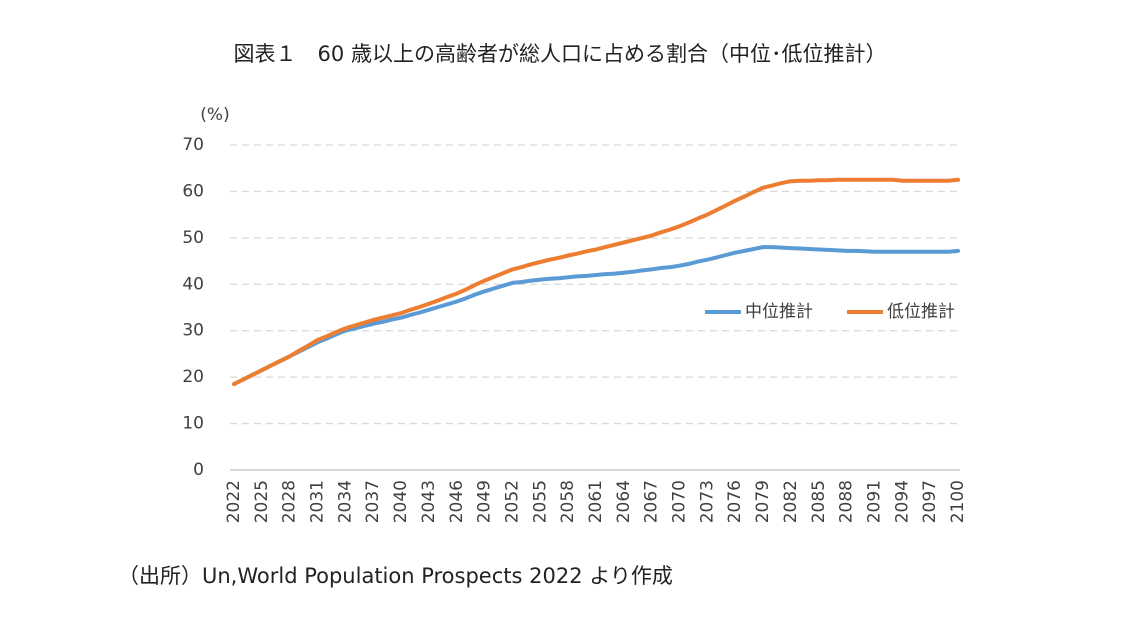 This screenshot has width=1131, height=628. Describe the element at coordinates (401, 501) in the screenshot. I see `x-tick-label: 2040` at that location.